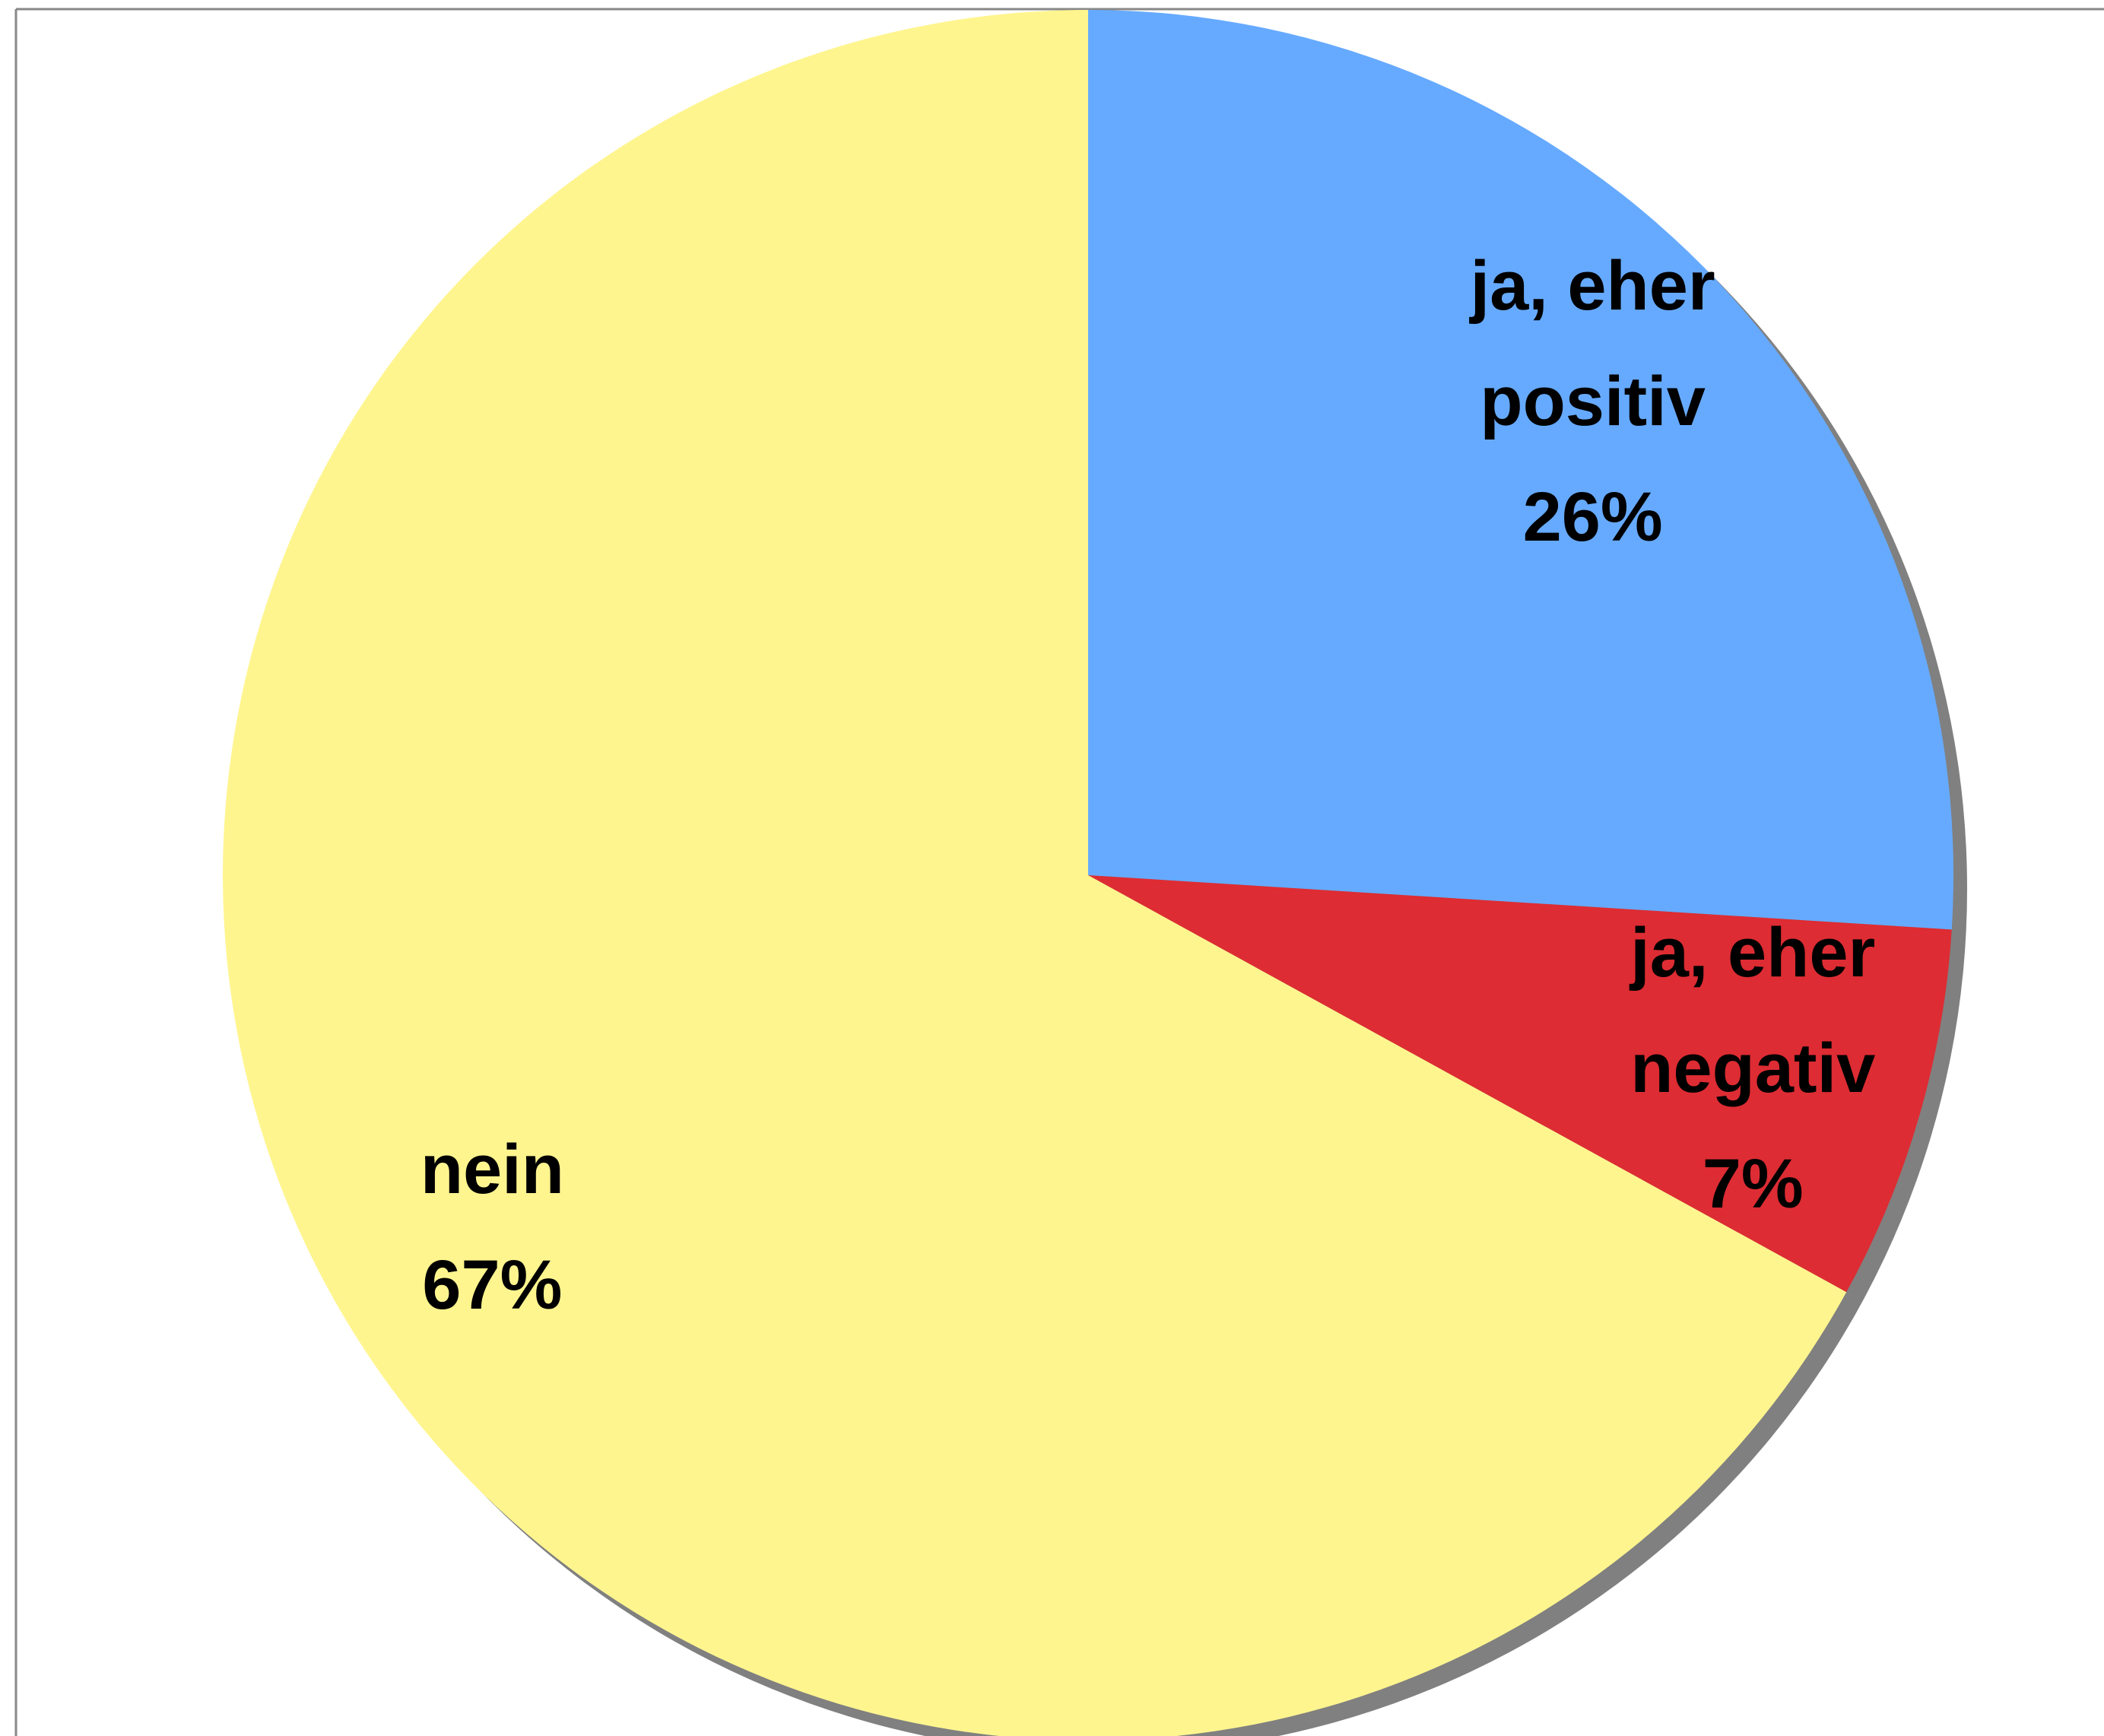  I want to click on category-label: ja, eher positiv, so click(1592, 343).